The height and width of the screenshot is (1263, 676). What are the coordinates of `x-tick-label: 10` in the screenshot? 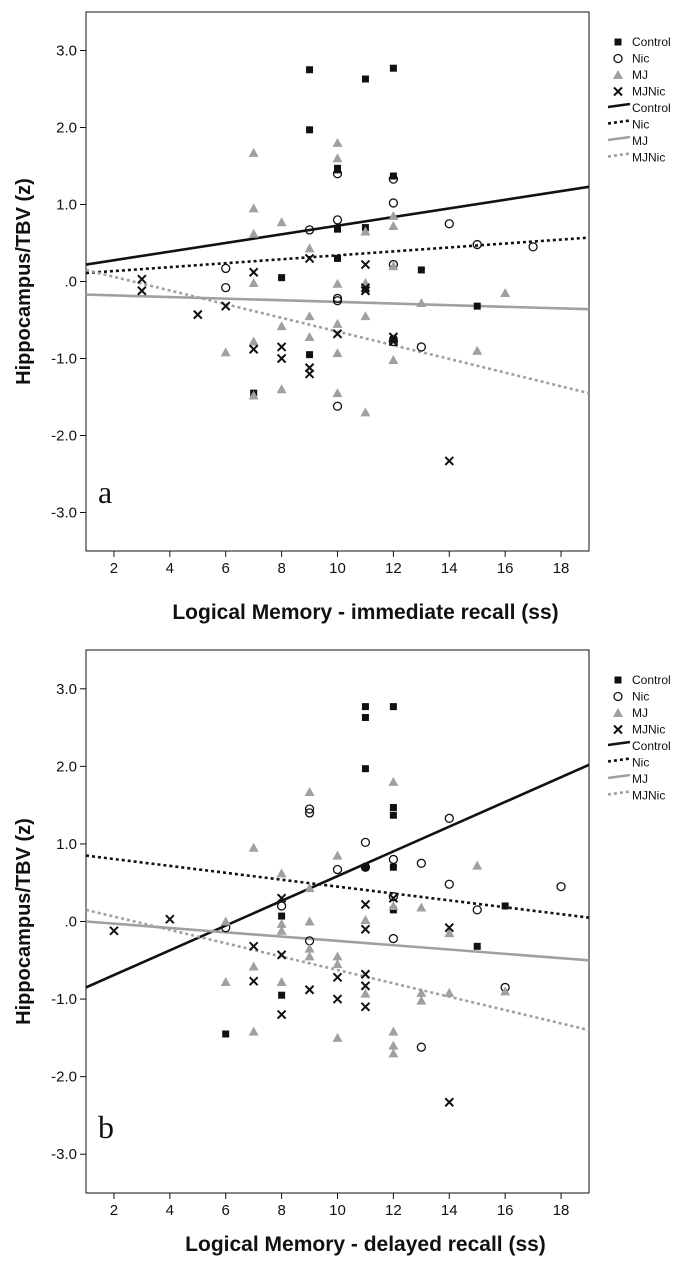 It's located at (337, 1210).